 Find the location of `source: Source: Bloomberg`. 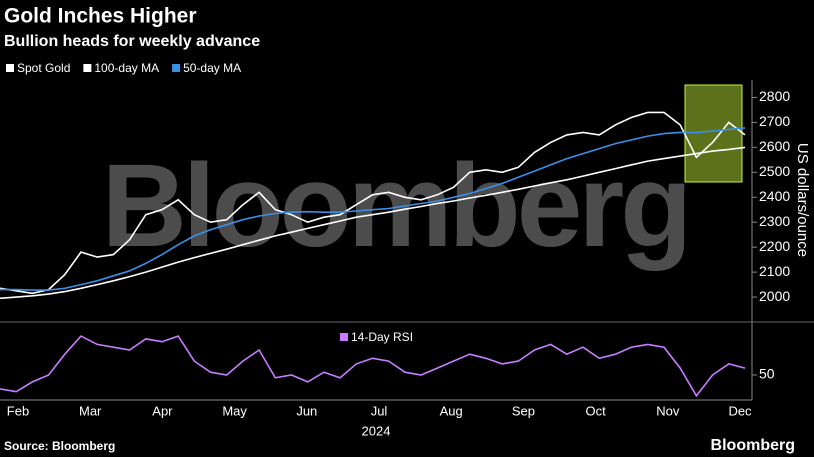

source: Source: Bloomberg is located at coordinates (59, 446).